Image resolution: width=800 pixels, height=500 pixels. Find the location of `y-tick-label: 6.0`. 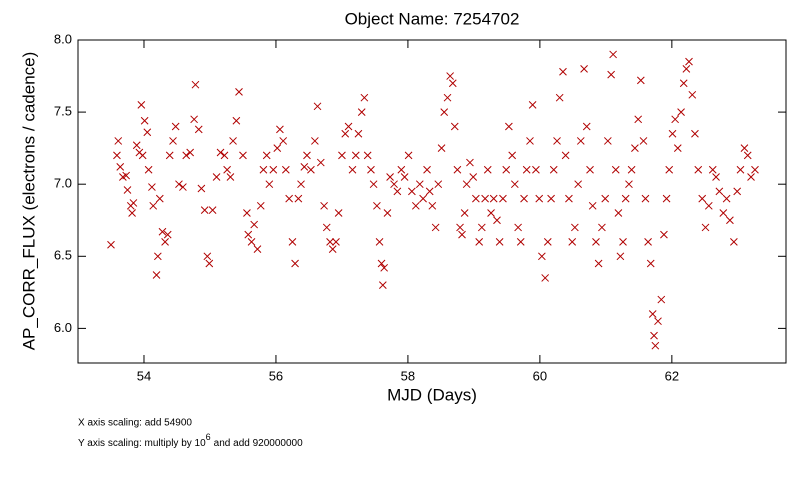

y-tick-label: 6.0 is located at coordinates (63, 327).